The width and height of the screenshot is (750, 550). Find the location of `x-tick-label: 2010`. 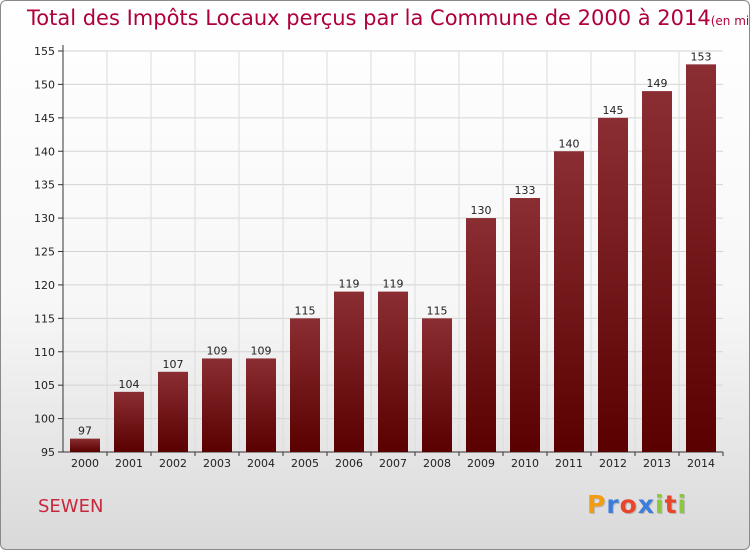

x-tick-label: 2010 is located at coordinates (525, 463).